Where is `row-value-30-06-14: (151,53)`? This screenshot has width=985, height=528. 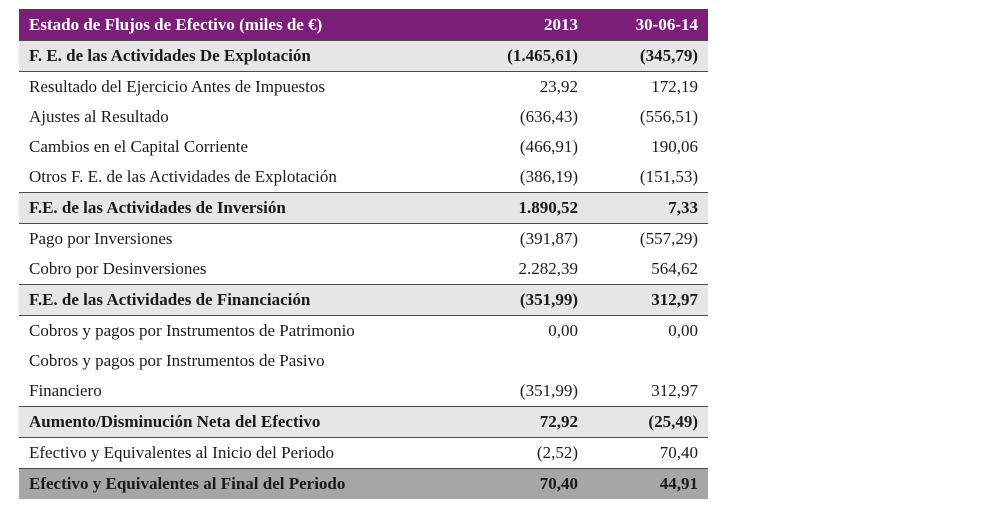 row-value-30-06-14: (151,53) is located at coordinates (648, 177).